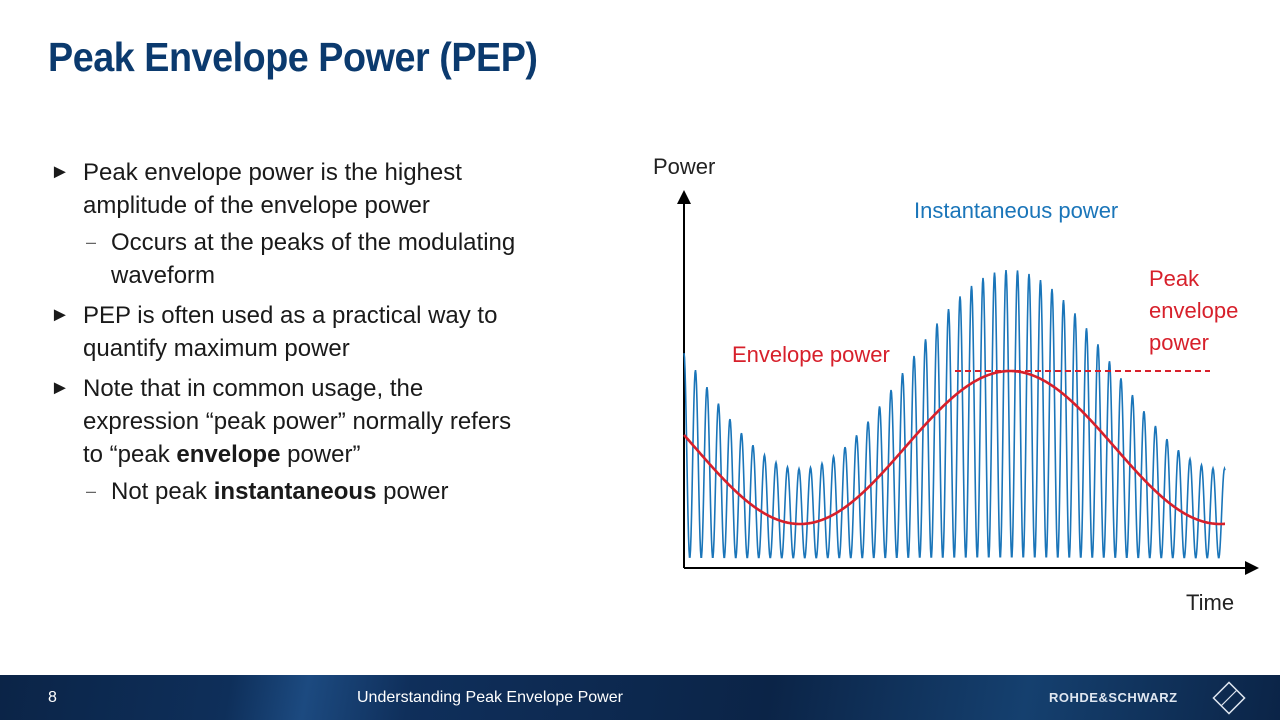 Image resolution: width=1280 pixels, height=720 pixels. I want to click on peak-label-line: Peak, so click(1174, 278).